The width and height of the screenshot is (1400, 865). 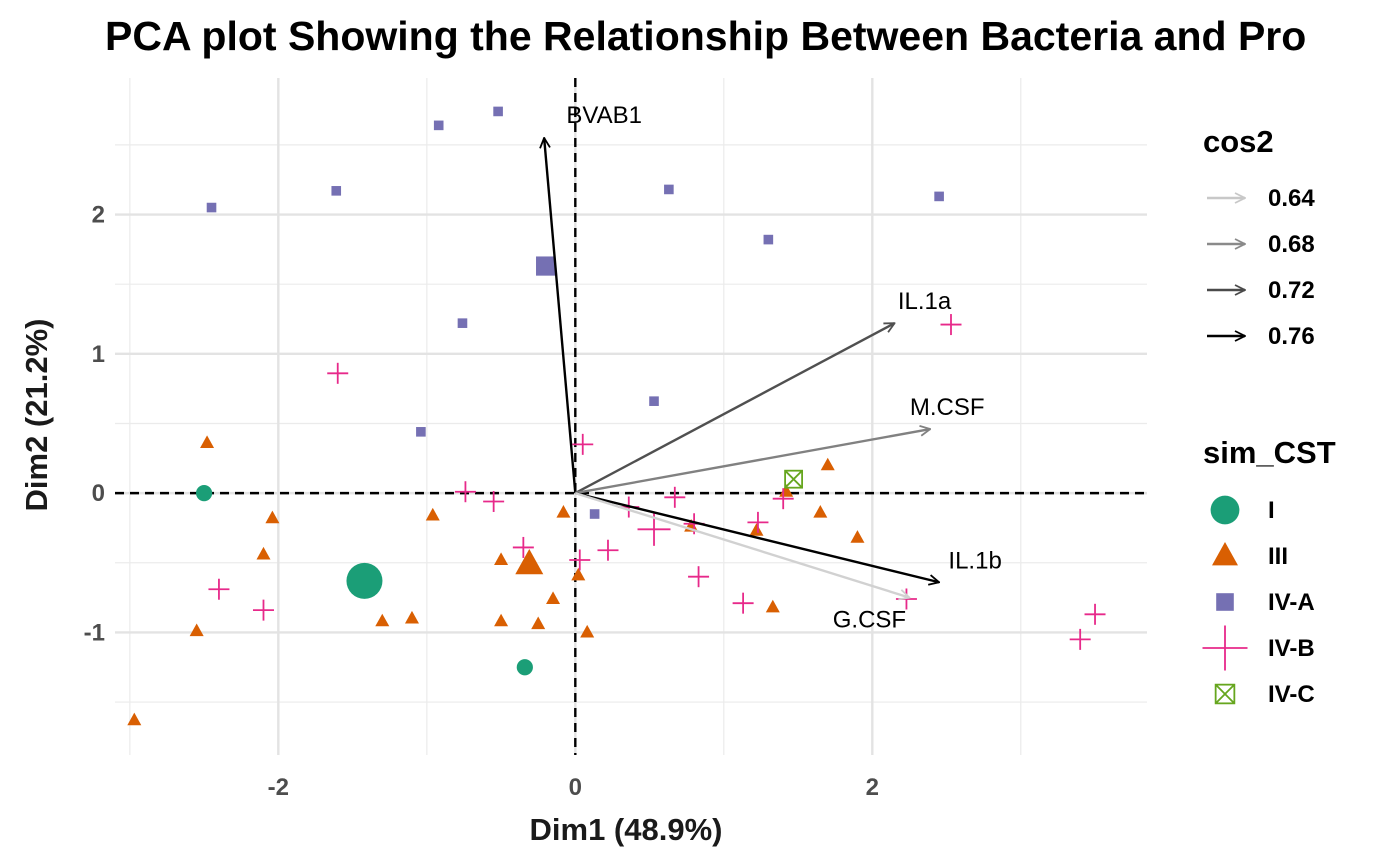 I want to click on legend-key-iv-a, so click(x=1225, y=602).